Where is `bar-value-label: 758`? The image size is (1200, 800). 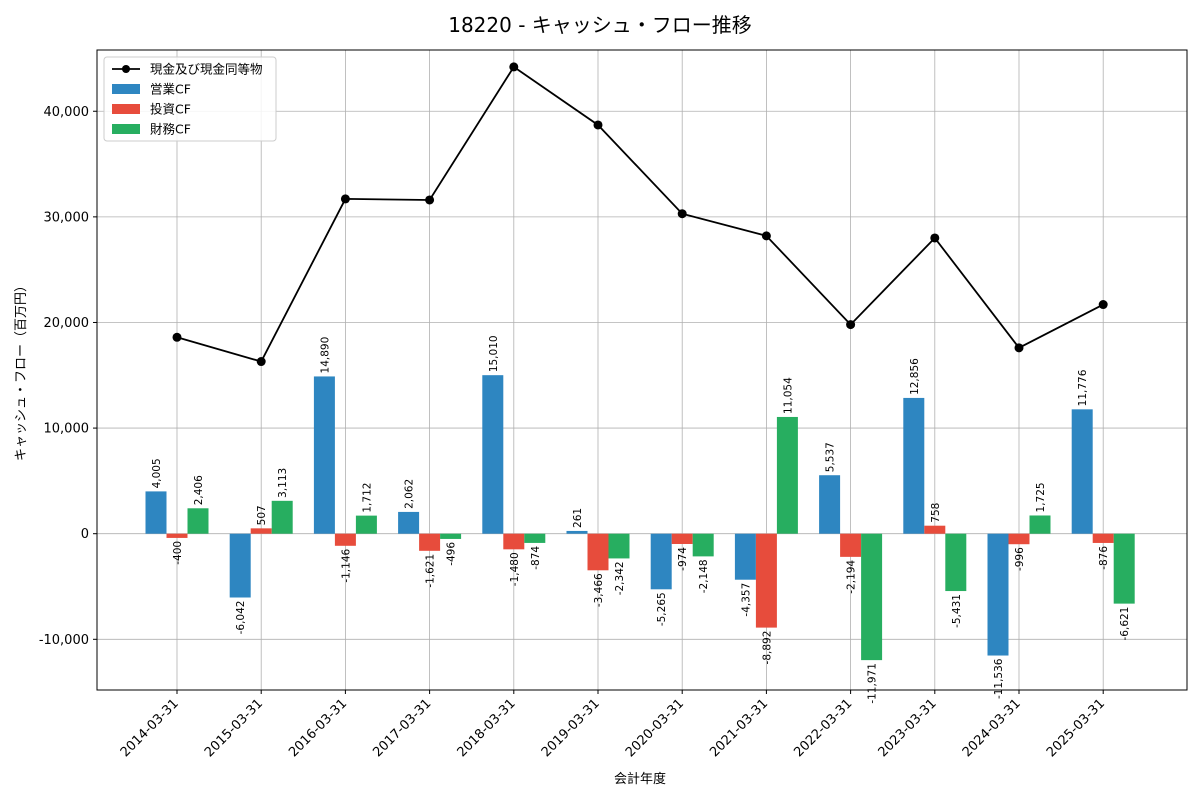
bar-value-label: 758 is located at coordinates (936, 513).